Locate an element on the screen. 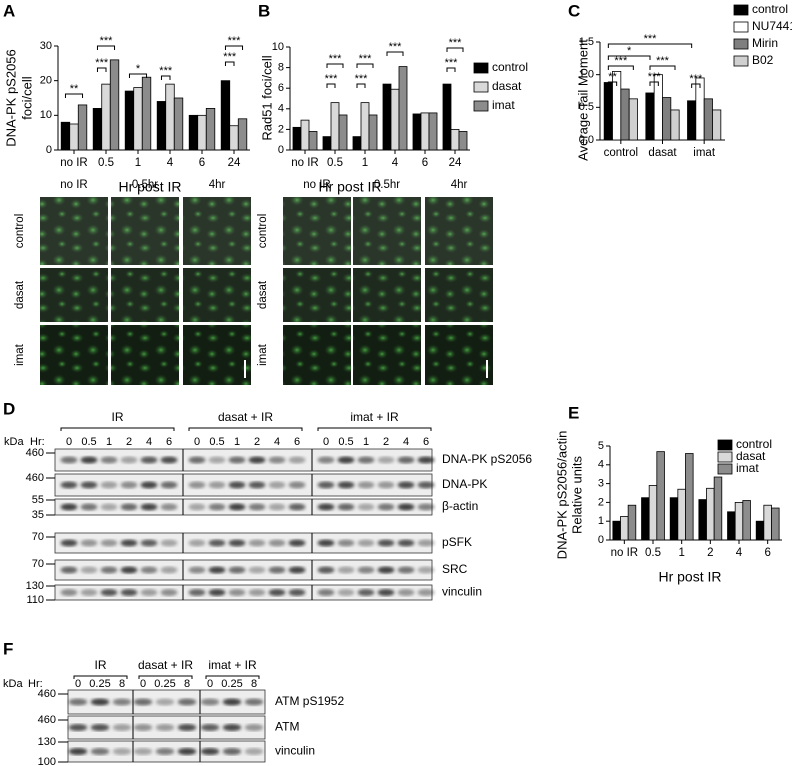 This screenshot has height=766, width=792. kda-marker: 460 is located at coordinates (47, 720).